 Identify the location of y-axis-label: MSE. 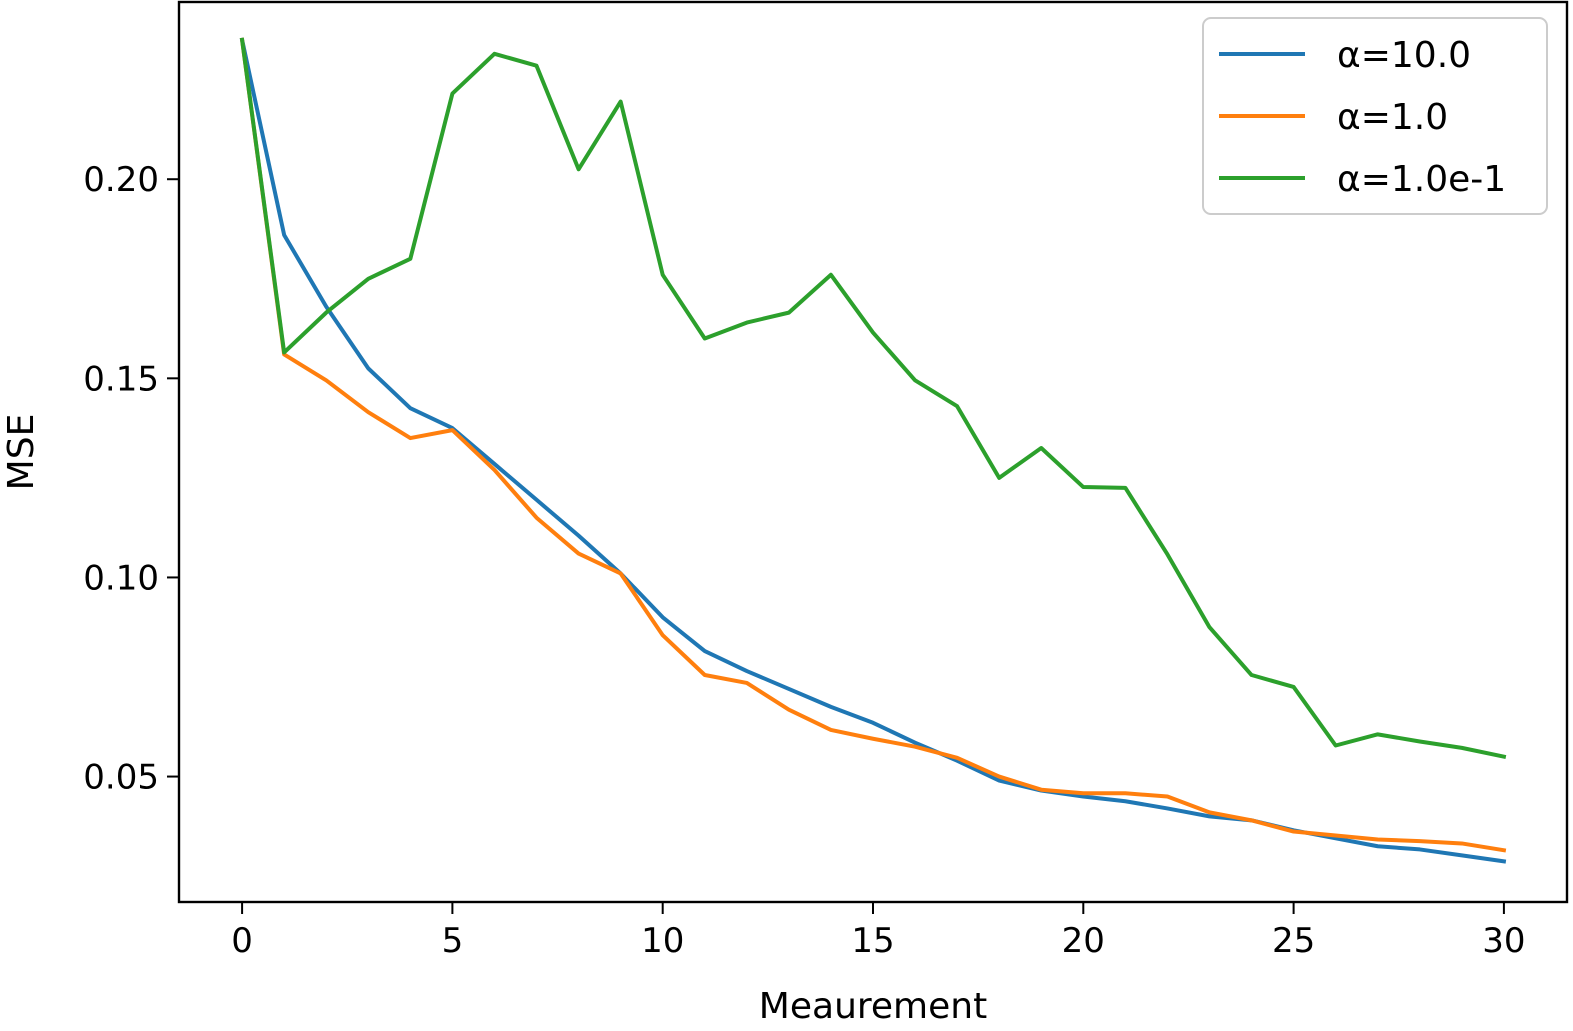
(21, 452).